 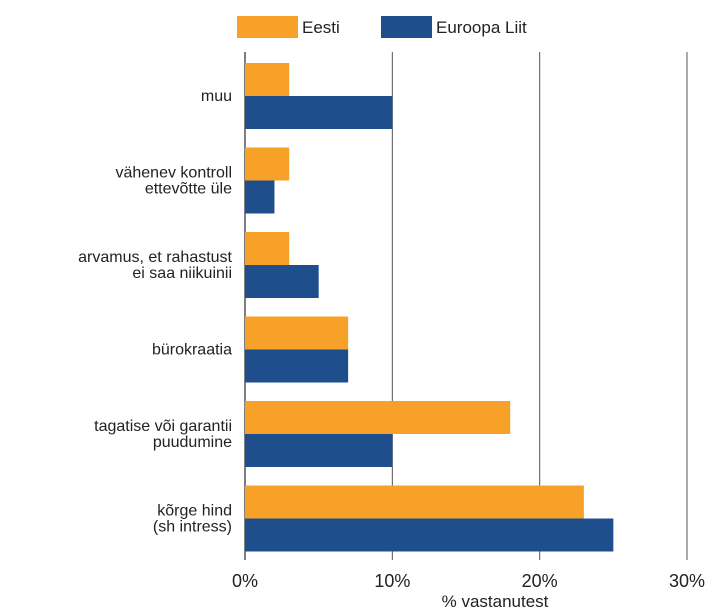 What do you see at coordinates (540, 581) in the screenshot?
I see `x-tick-label: 20%` at bounding box center [540, 581].